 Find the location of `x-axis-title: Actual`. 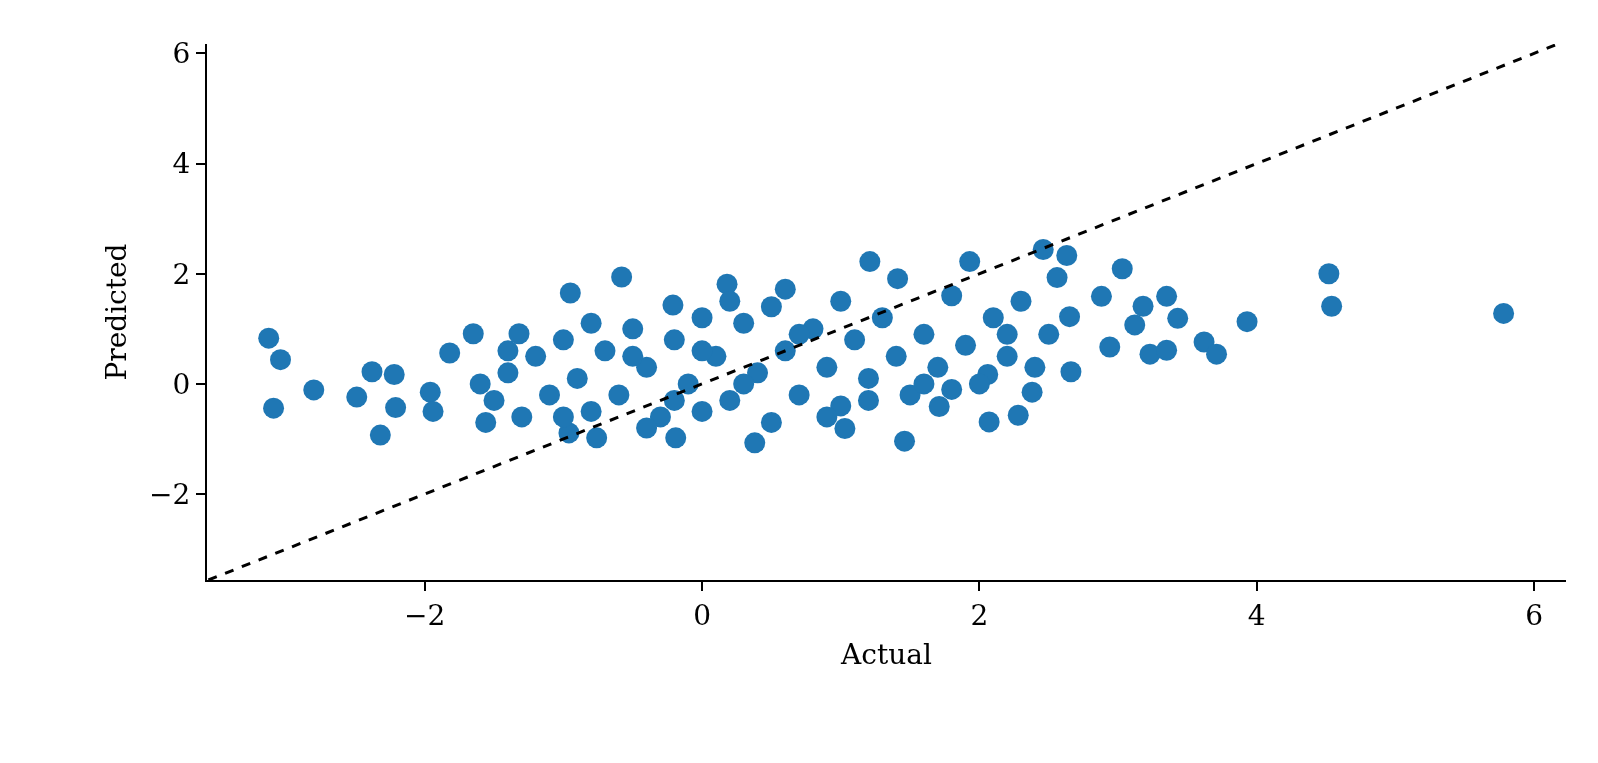

x-axis-title: Actual is located at coordinates (886, 655).